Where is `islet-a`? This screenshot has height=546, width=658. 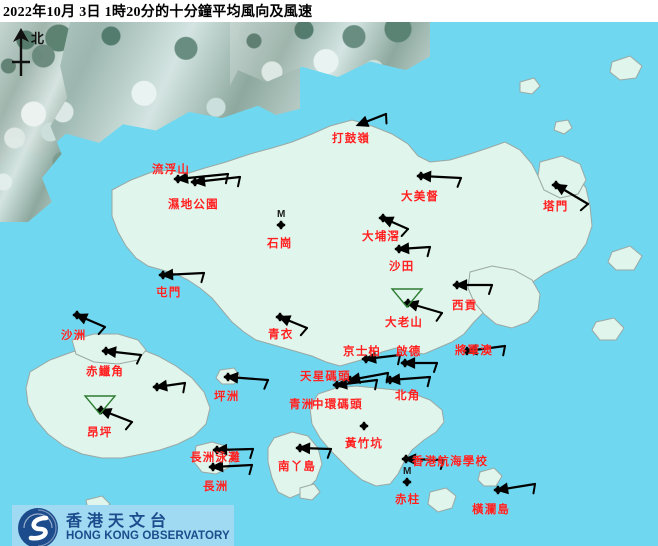
islet-a is located at coordinates (530, 86).